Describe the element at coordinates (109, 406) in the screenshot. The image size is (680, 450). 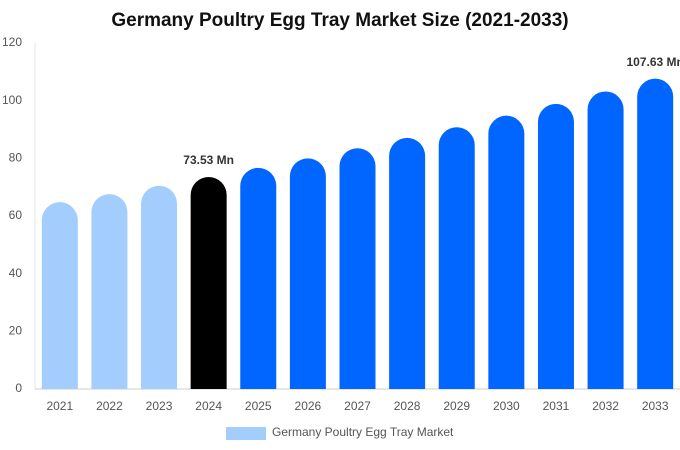
I see `x-tick-label: 2022` at that location.